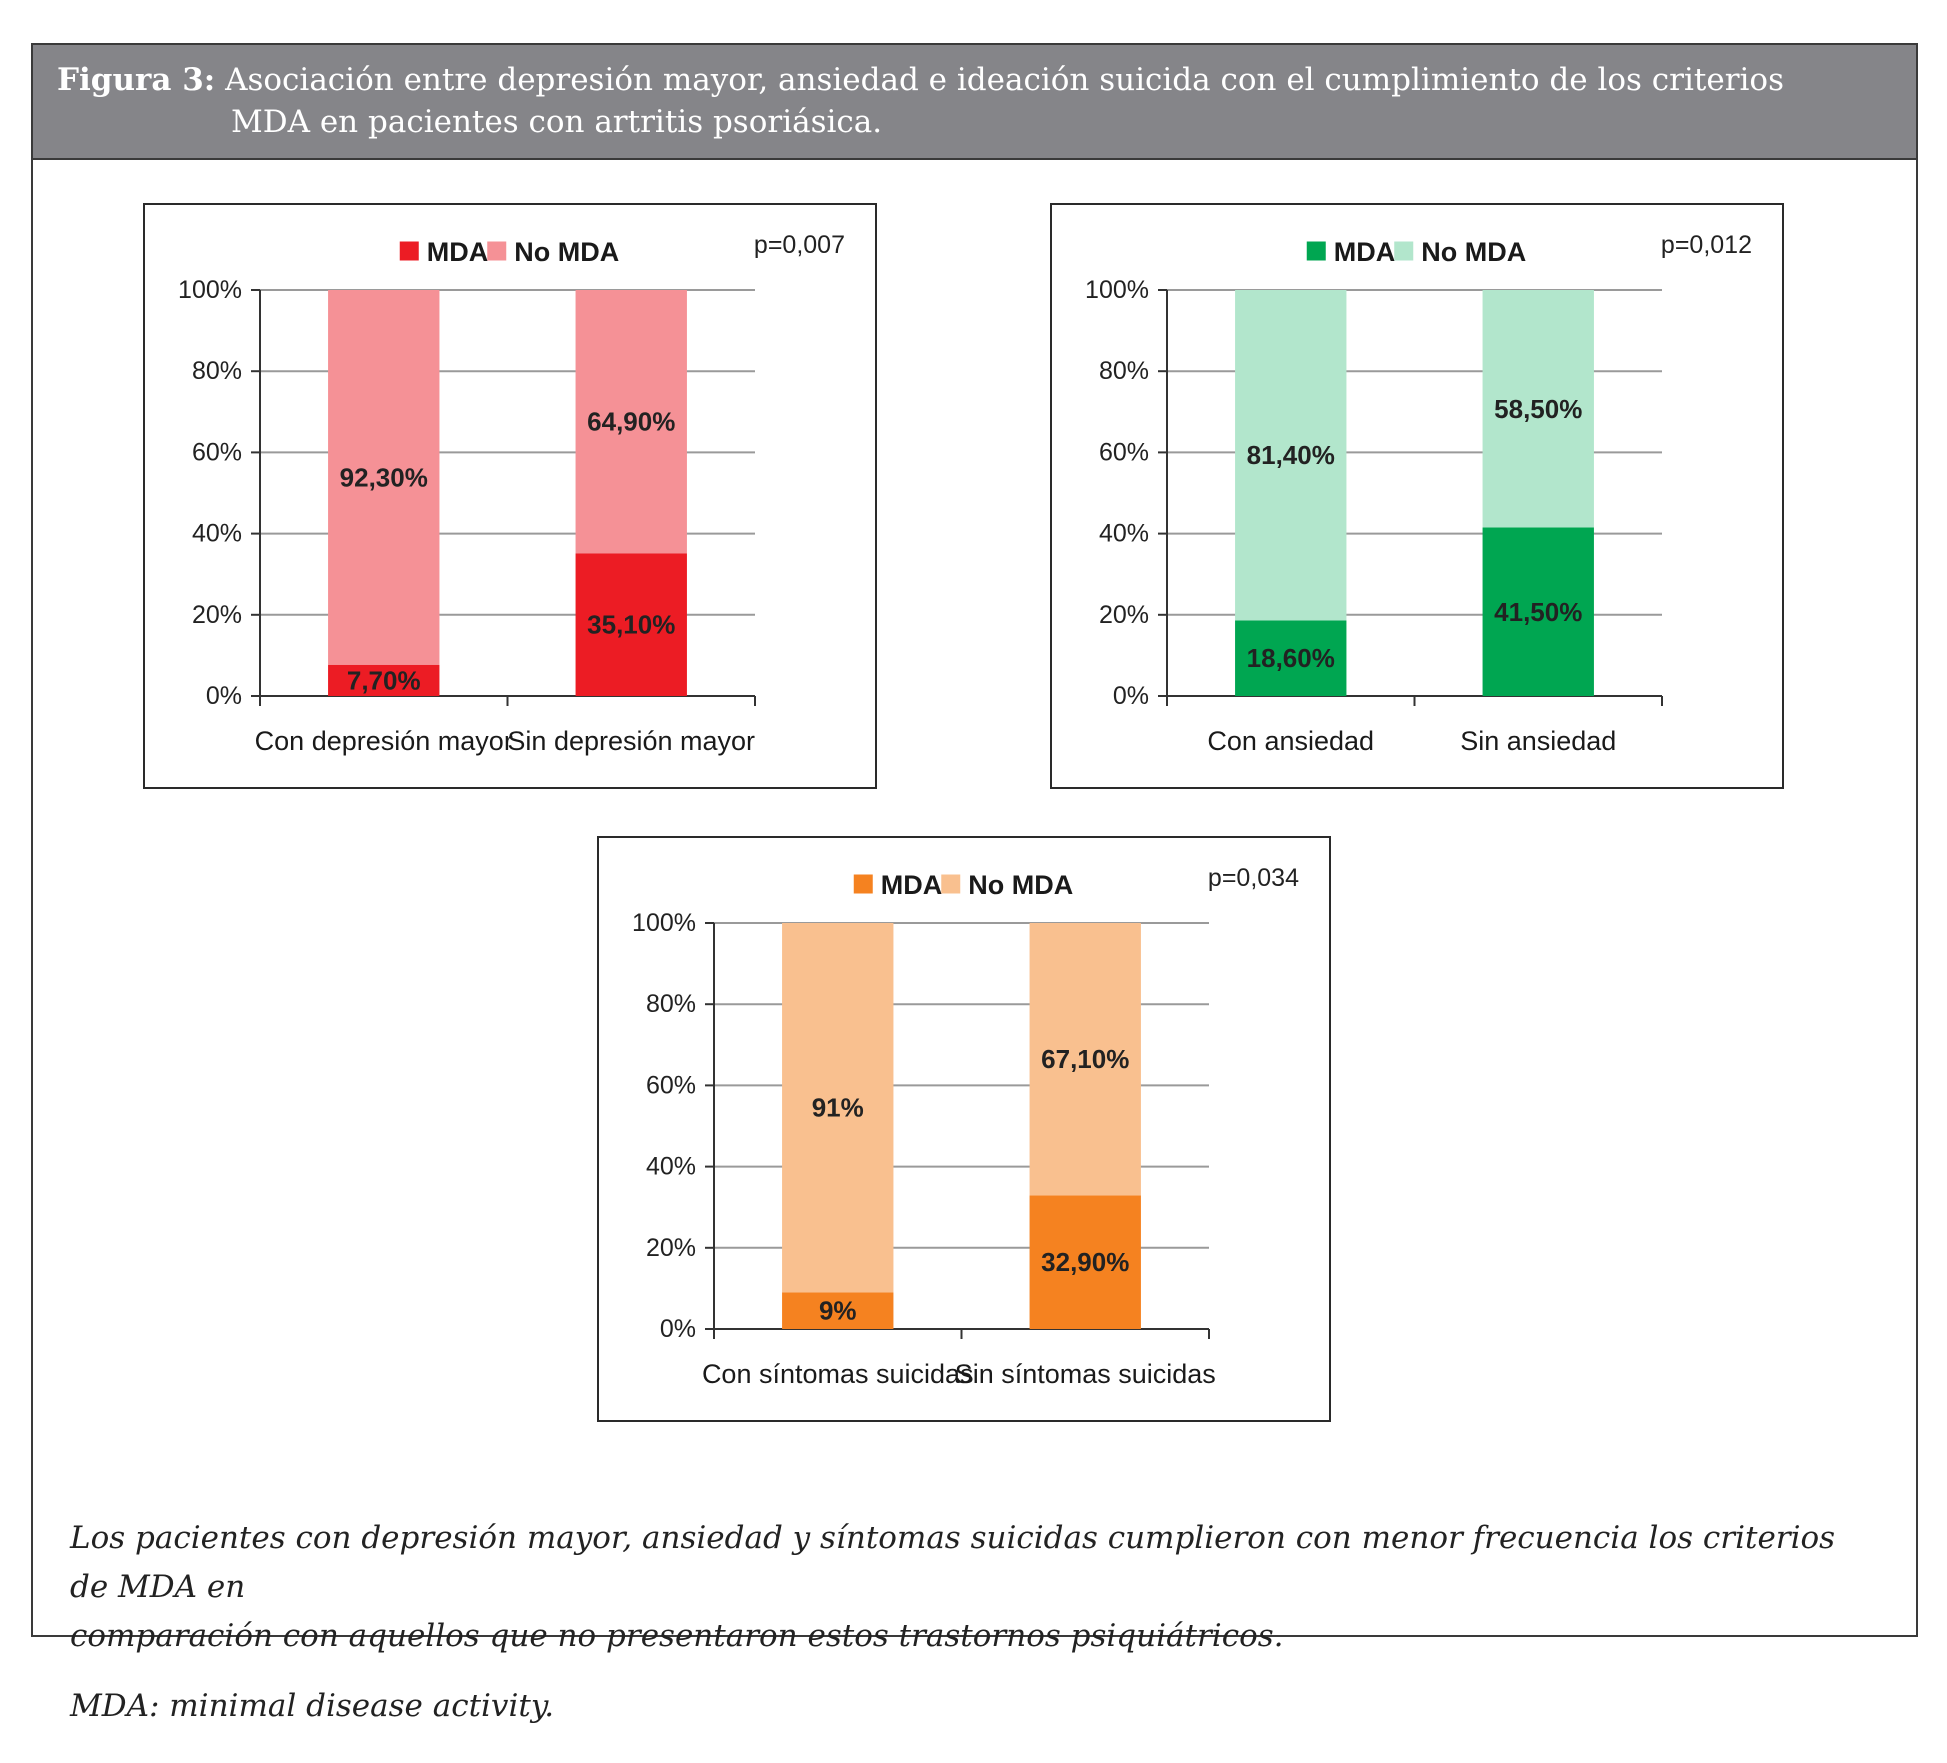 The image size is (1947, 1763). I want to click on p-value: p=0,012, so click(1706, 245).